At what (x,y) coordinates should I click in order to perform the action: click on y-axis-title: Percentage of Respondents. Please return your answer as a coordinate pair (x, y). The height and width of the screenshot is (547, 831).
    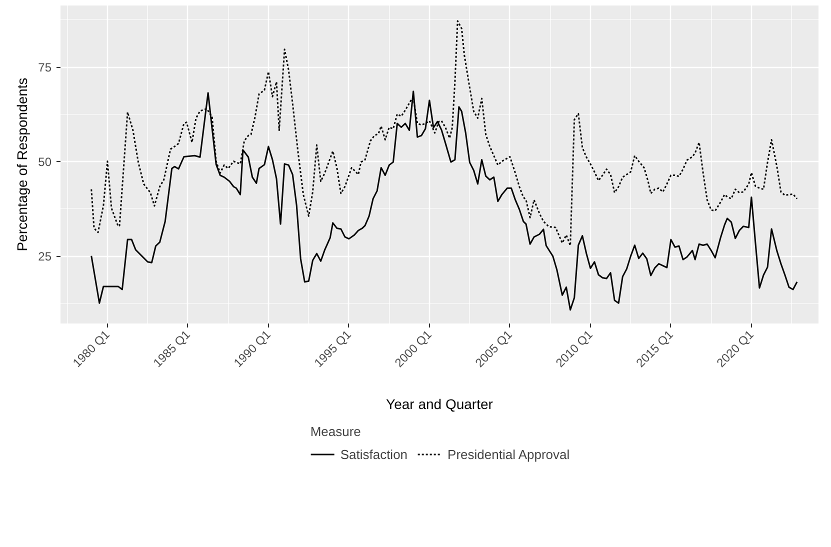
    Looking at the image, I should click on (22, 165).